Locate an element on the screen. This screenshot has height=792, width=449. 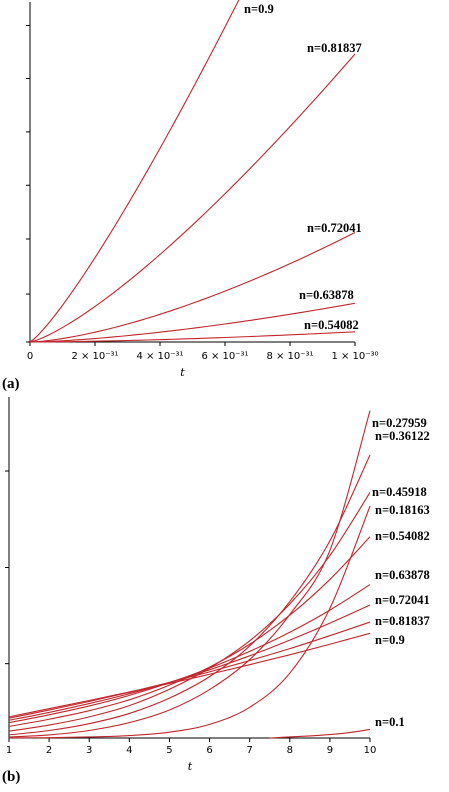
x-tick-label: 8 × 10⁻³¹ is located at coordinates (289, 356).